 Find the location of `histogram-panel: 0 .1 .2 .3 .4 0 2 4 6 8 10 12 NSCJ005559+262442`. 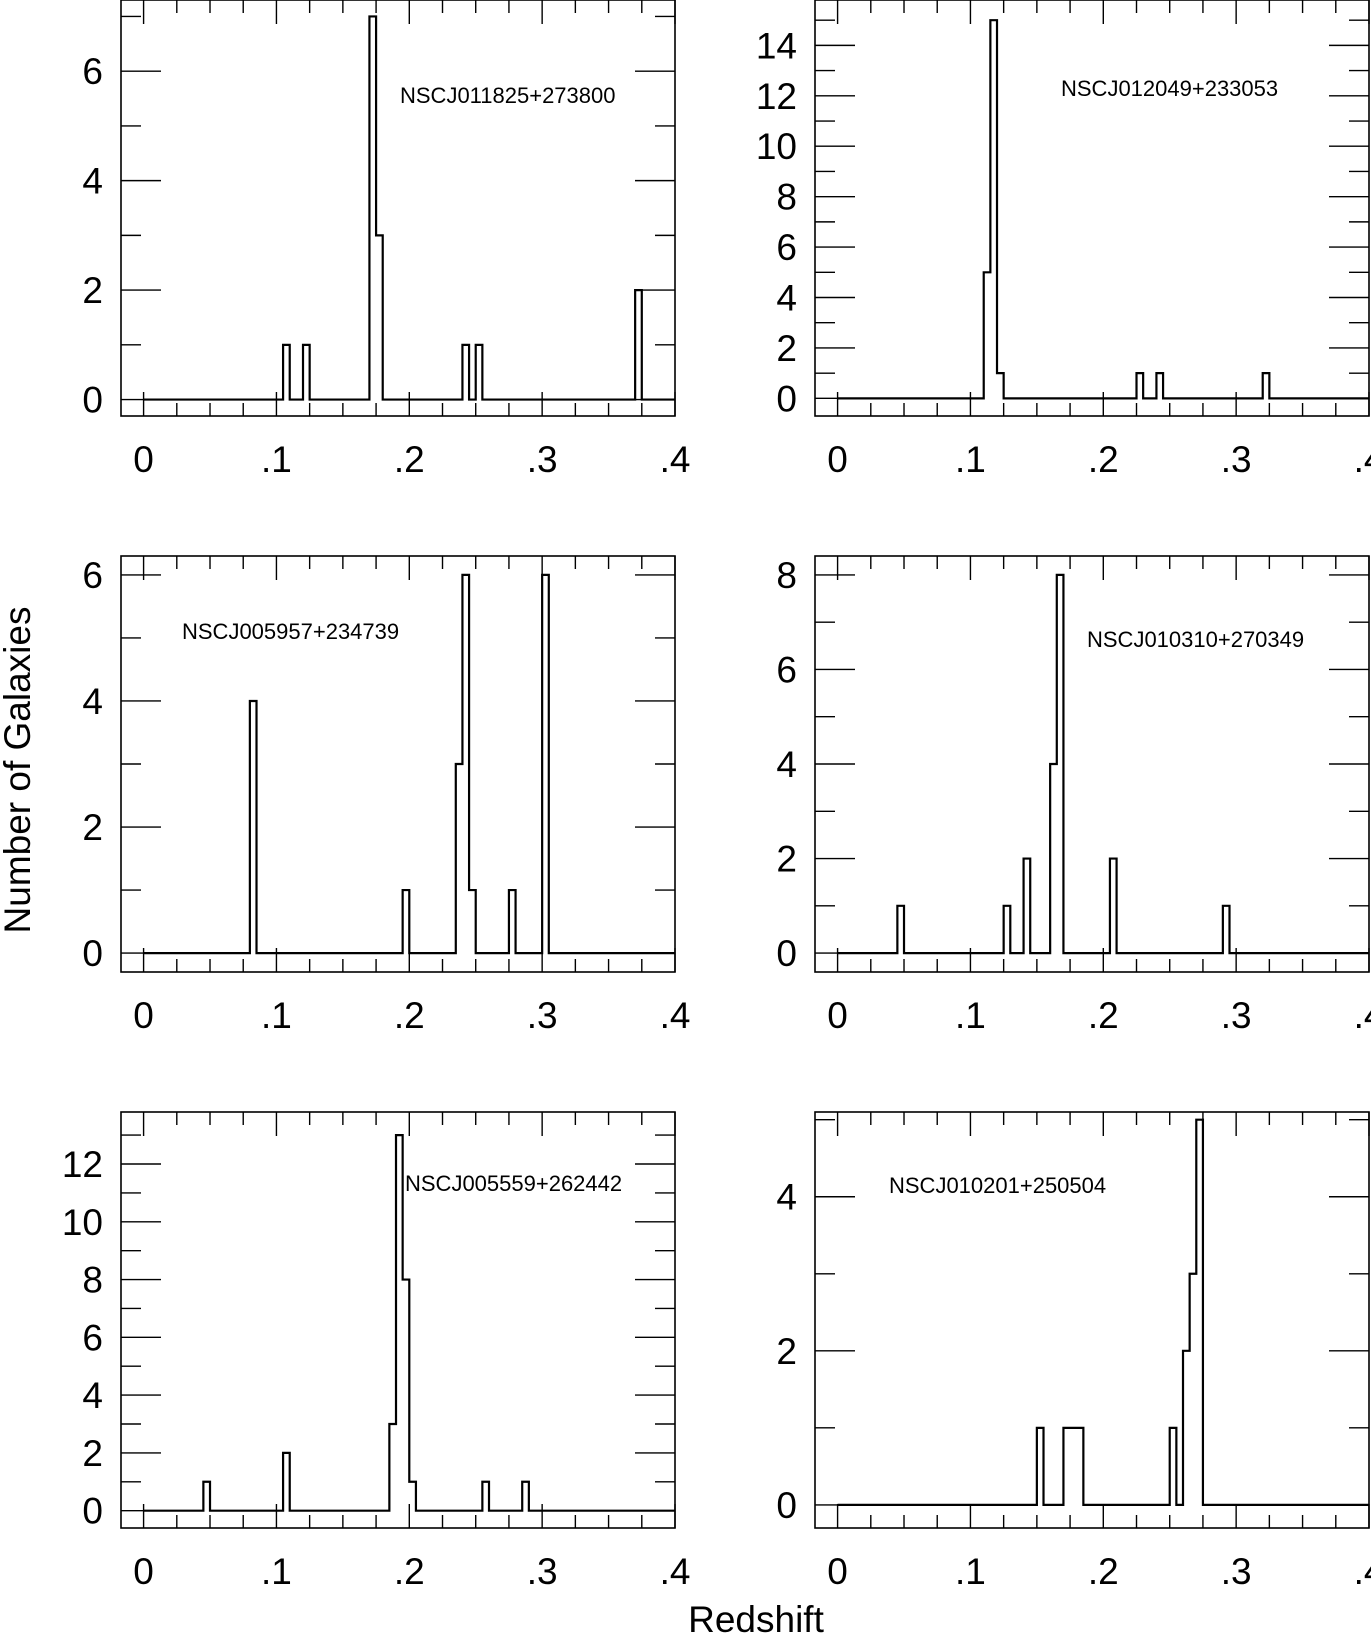

histogram-panel: 0 .1 .2 .3 .4 0 2 4 6 8 10 12 NSCJ005559+262442 is located at coordinates (376, 1351).